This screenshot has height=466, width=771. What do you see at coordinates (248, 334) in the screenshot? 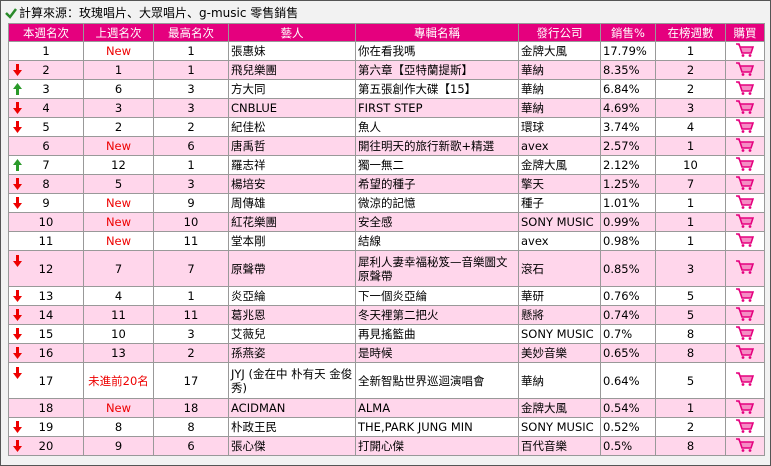
I see `cell-text: 艾薇兒` at bounding box center [248, 334].